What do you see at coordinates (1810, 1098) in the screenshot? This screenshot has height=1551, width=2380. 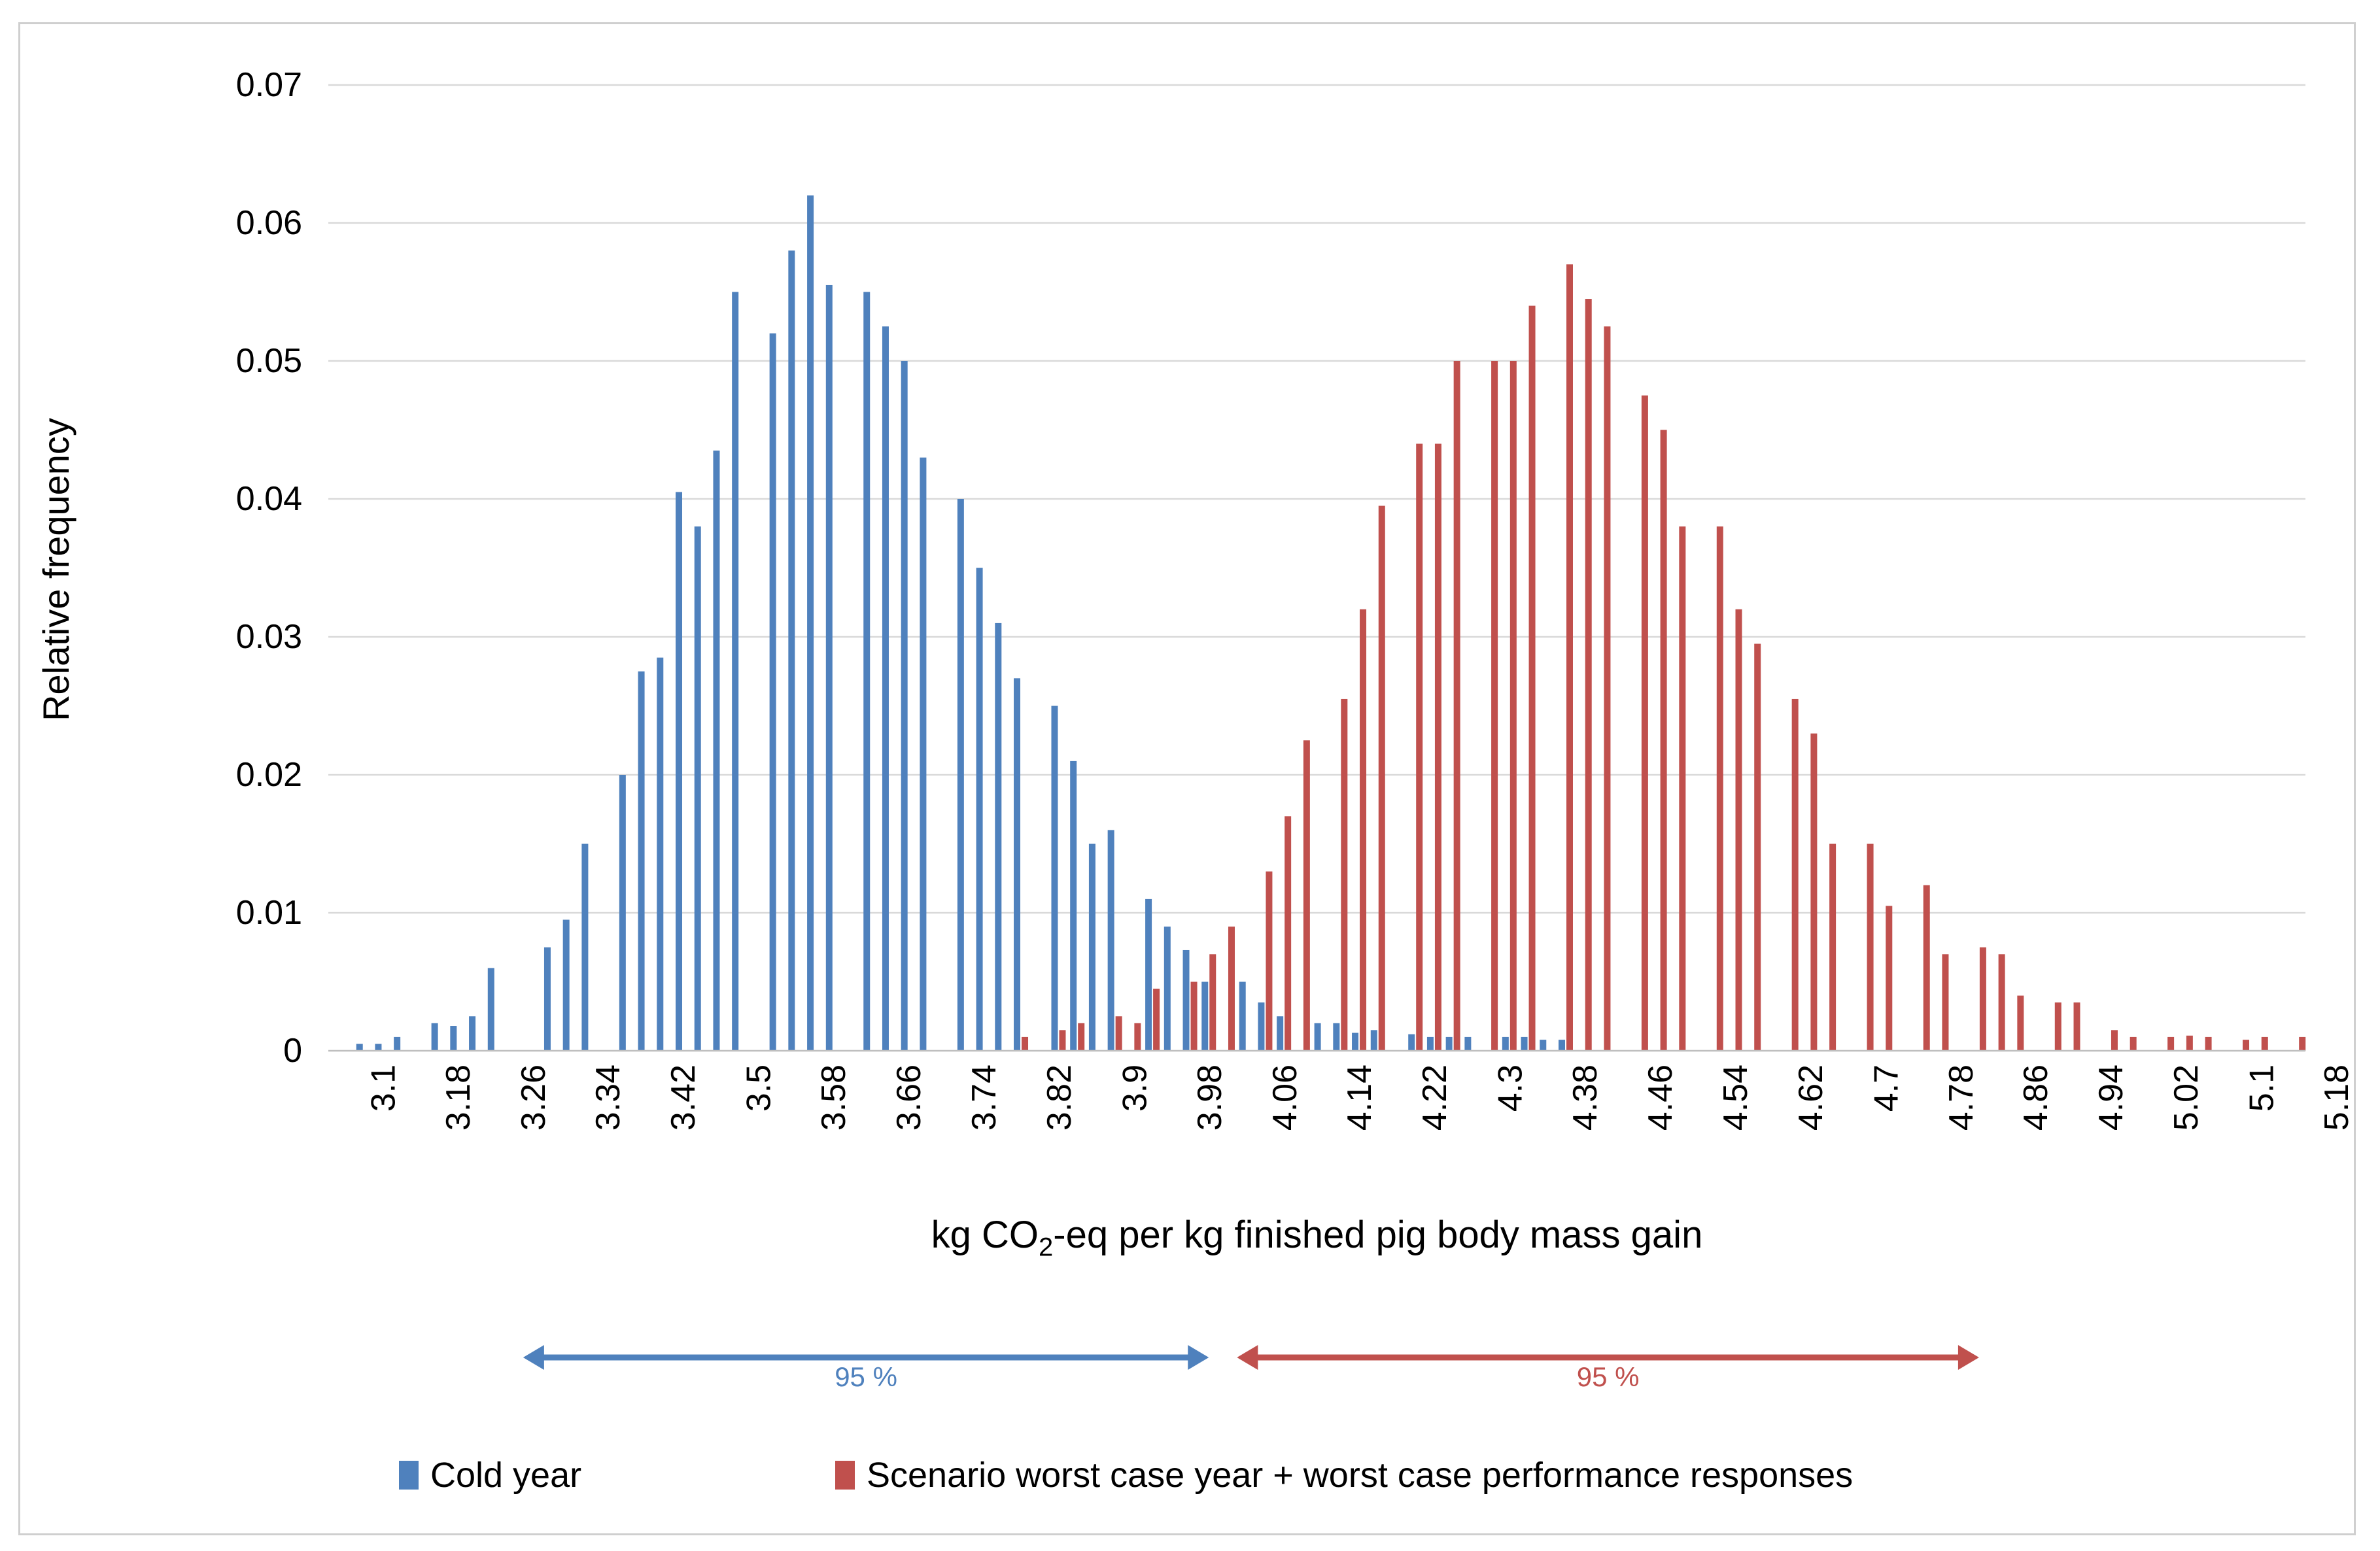 I see `x-tick-label: 4.62` at bounding box center [1810, 1098].